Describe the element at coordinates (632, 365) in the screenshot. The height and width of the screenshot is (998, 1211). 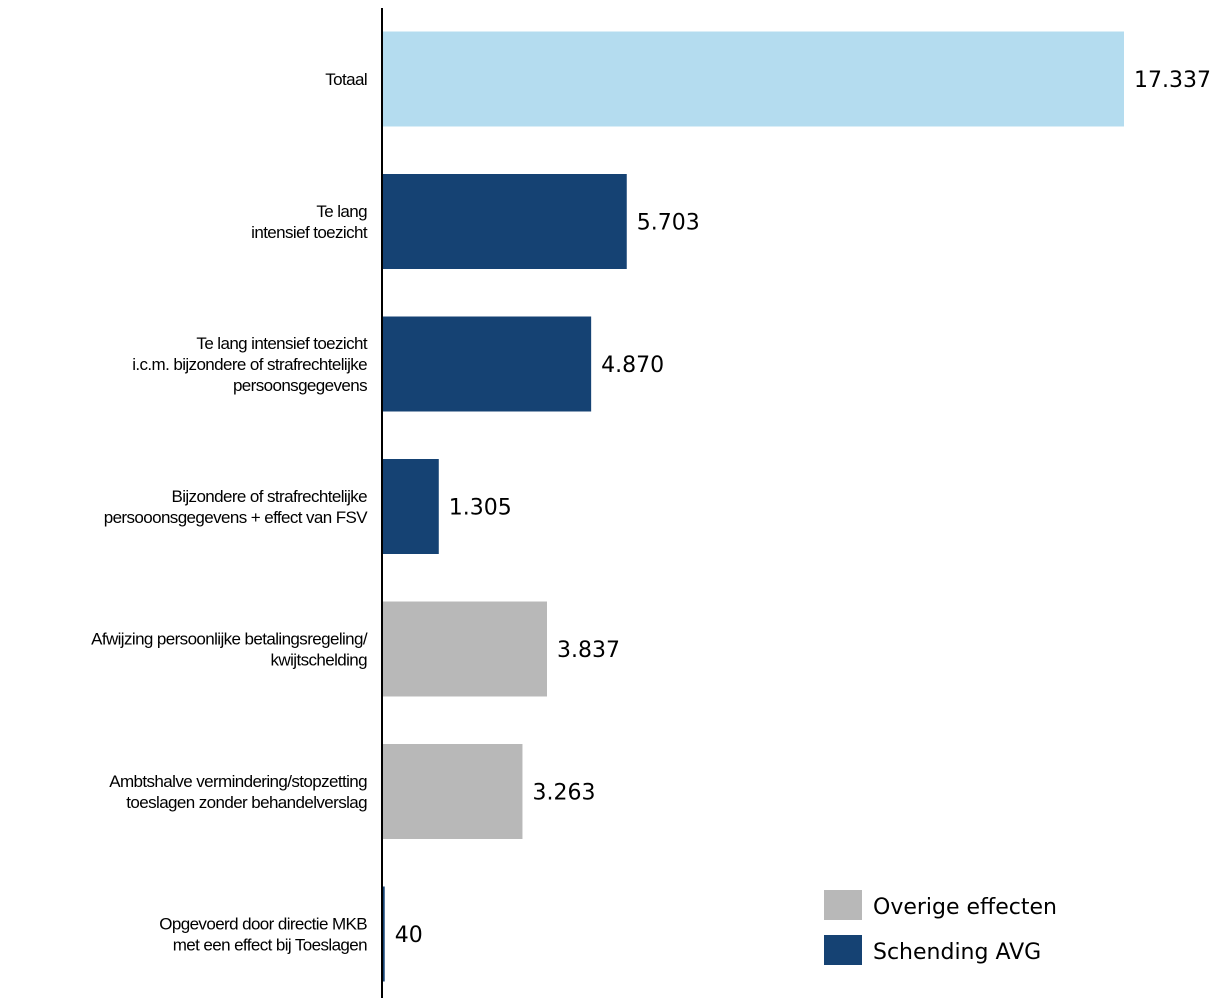
I see `value-label-2: 4.870` at that location.